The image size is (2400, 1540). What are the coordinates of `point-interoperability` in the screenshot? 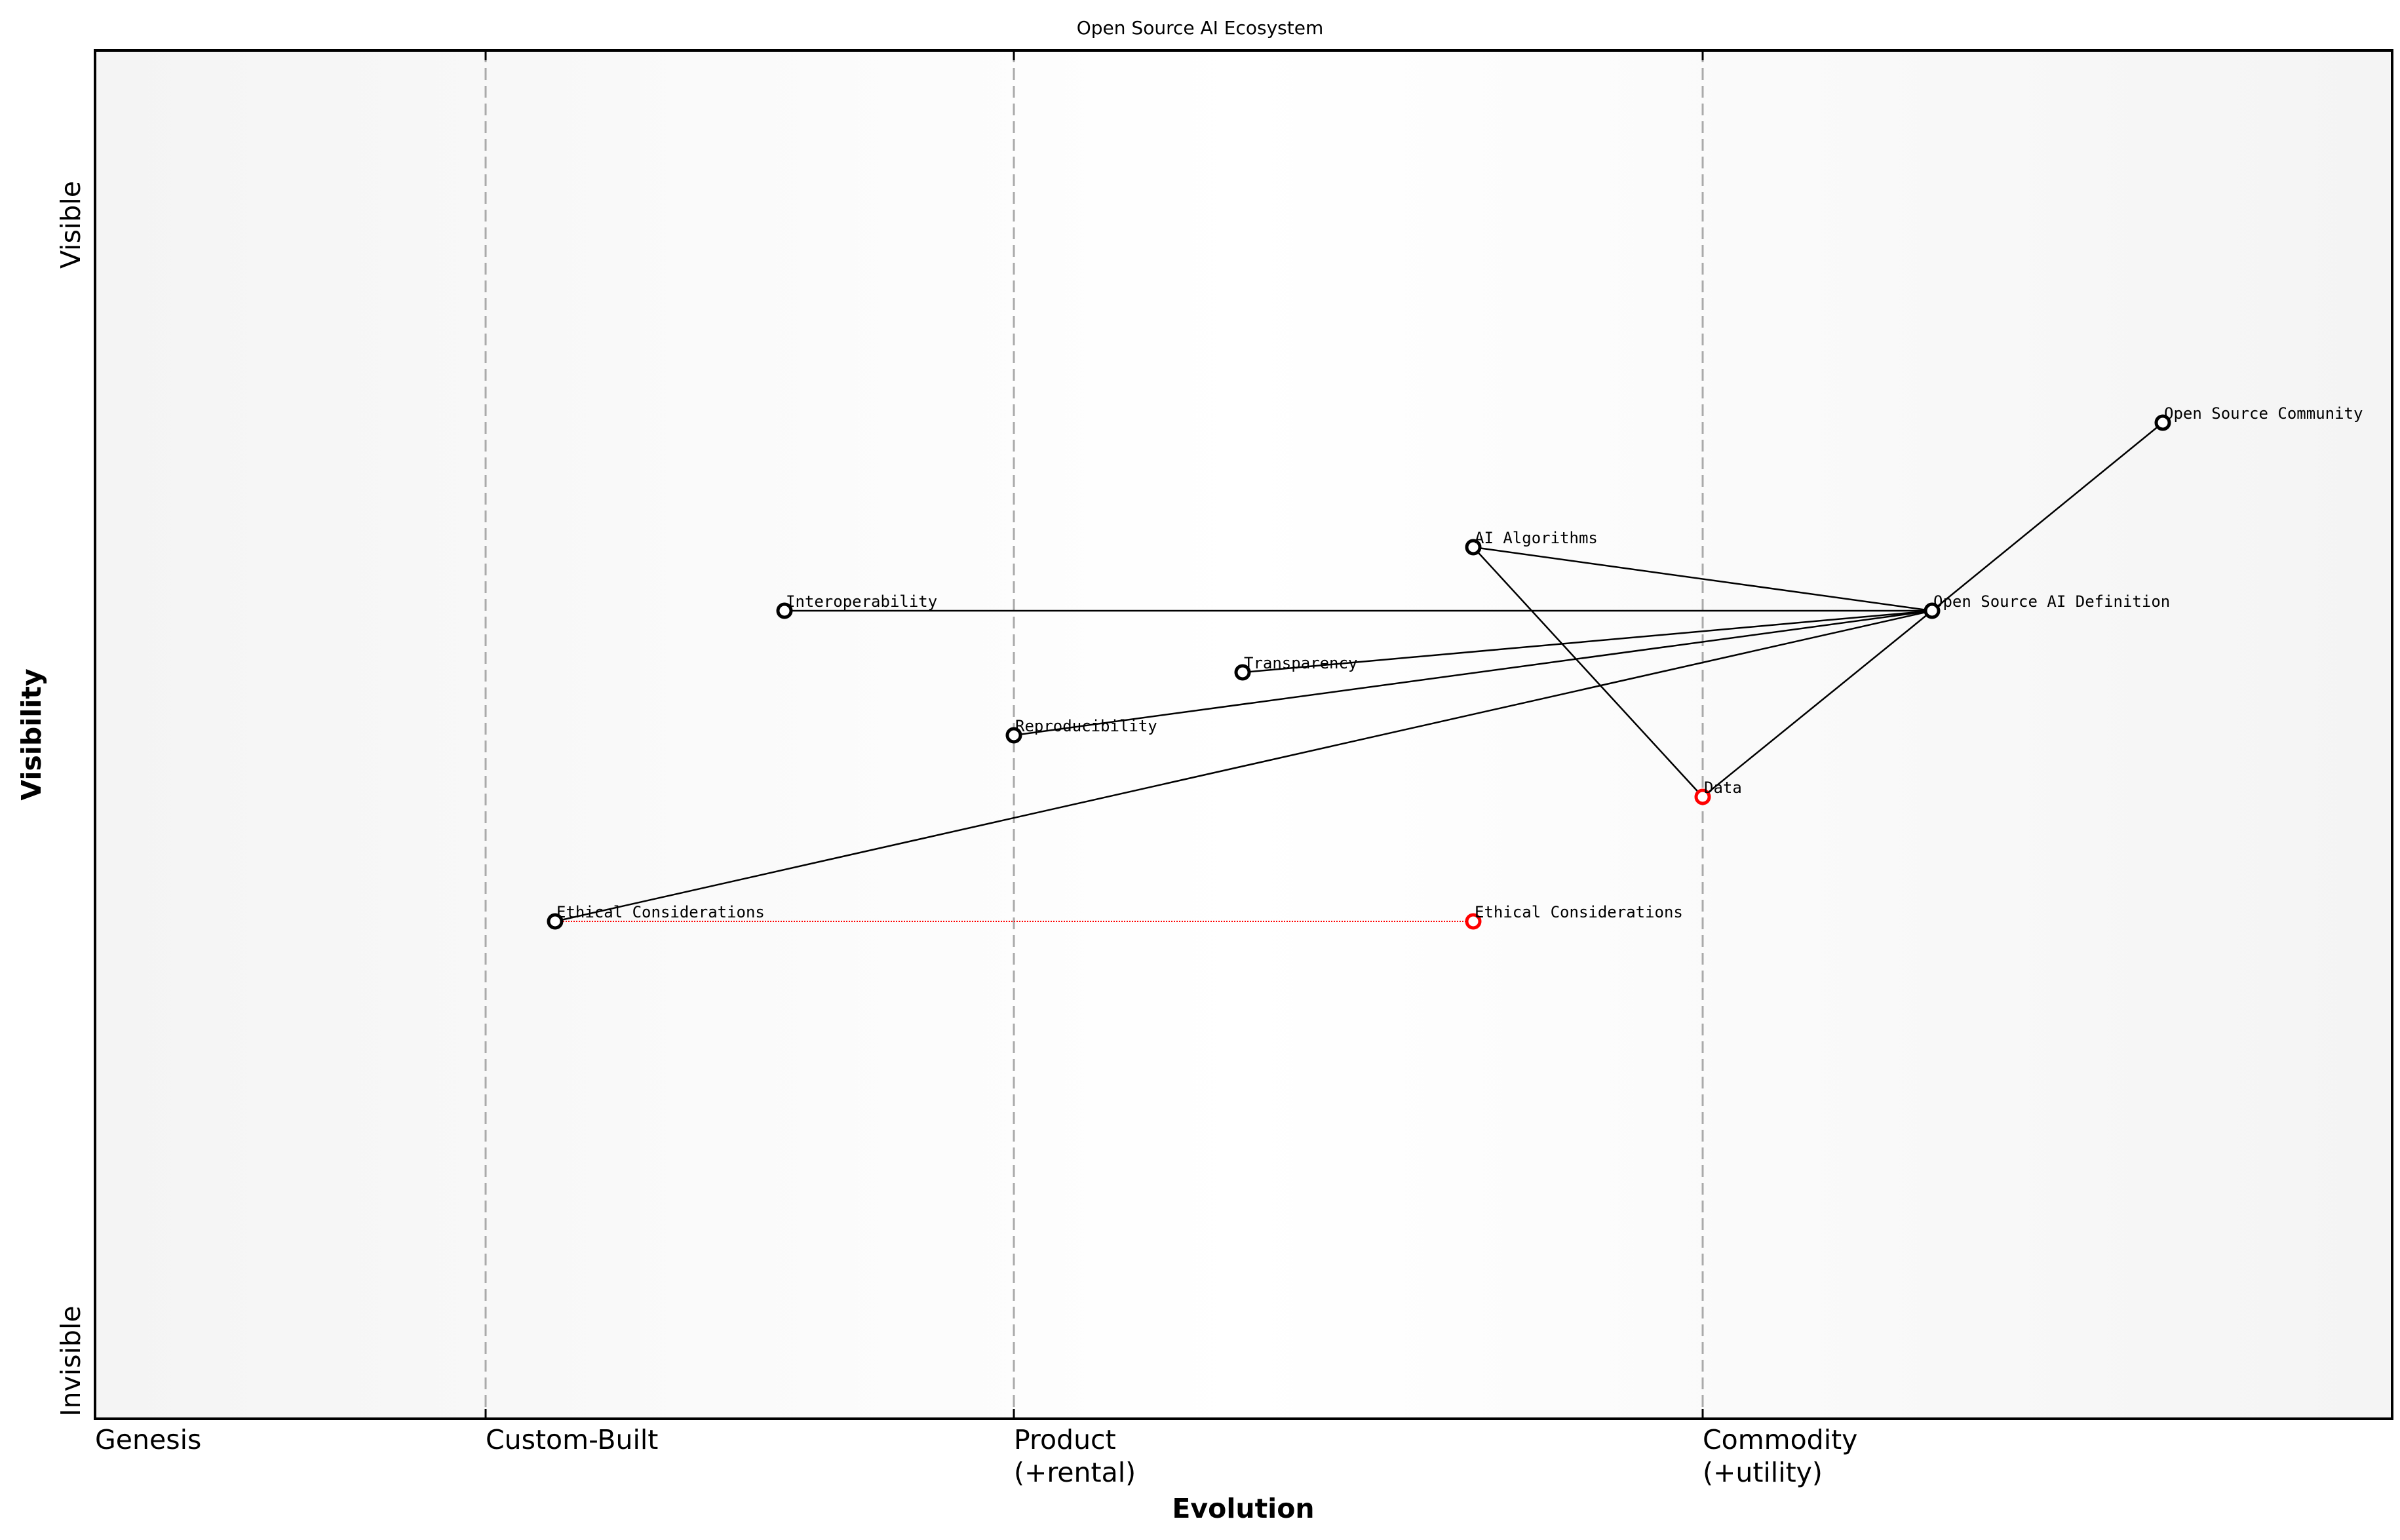 It's located at (784, 610).